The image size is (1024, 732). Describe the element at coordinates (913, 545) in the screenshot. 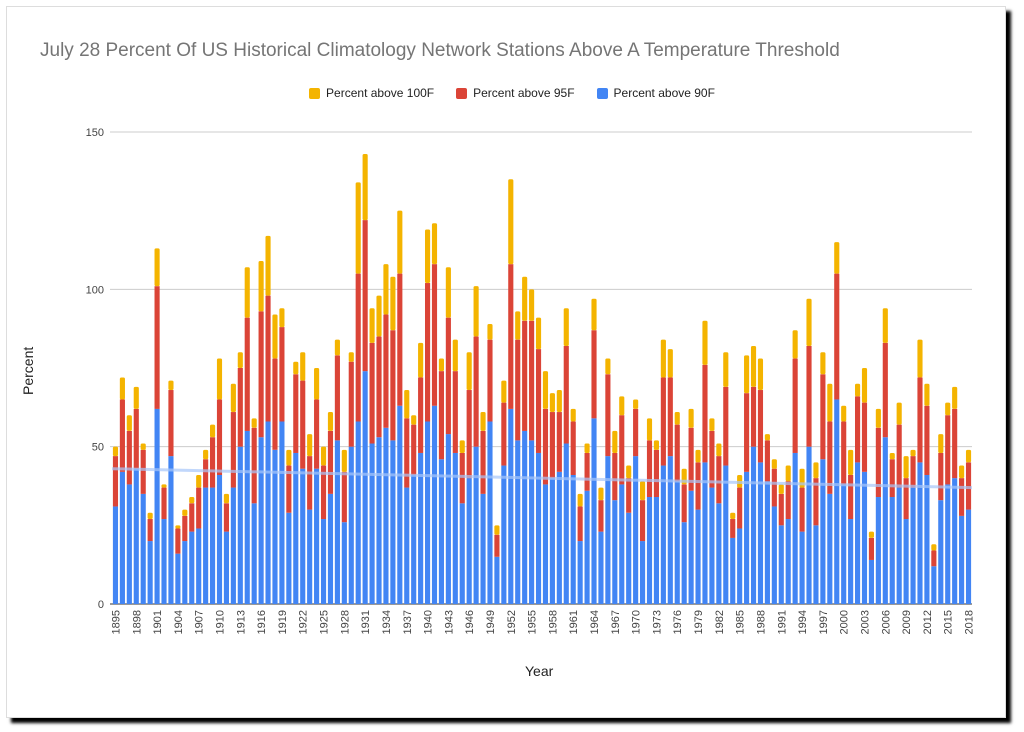

I see `bar-segment-2010-90f` at that location.